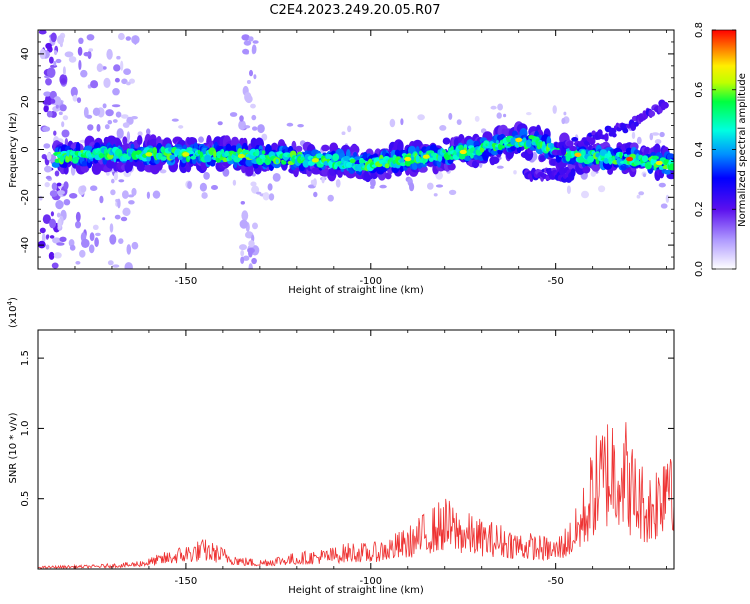 This screenshot has width=750, height=604. What do you see at coordinates (370, 281) in the screenshot?
I see `x-tick-label: -100` at bounding box center [370, 281].